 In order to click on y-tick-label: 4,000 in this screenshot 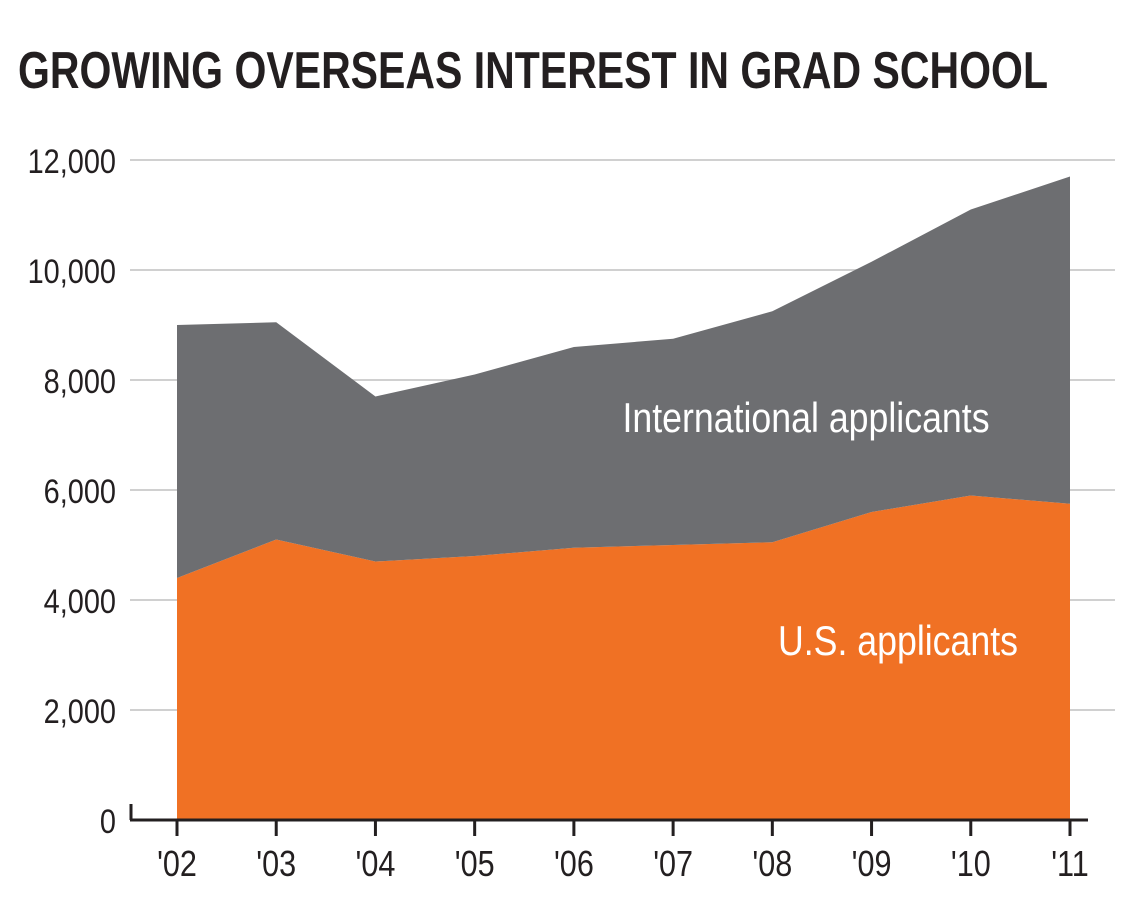, I will do `click(80, 601)`.